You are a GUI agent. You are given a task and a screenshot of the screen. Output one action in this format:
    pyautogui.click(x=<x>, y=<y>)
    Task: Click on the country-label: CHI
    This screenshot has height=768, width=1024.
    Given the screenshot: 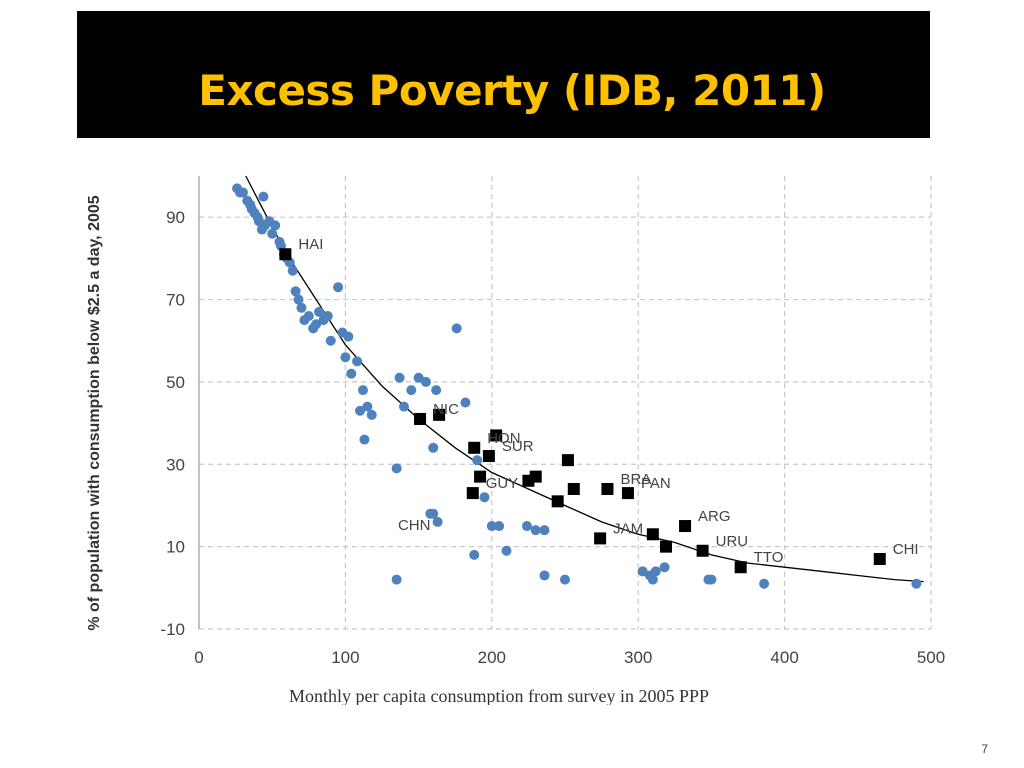 What is the action you would take?
    pyautogui.click(x=906, y=549)
    